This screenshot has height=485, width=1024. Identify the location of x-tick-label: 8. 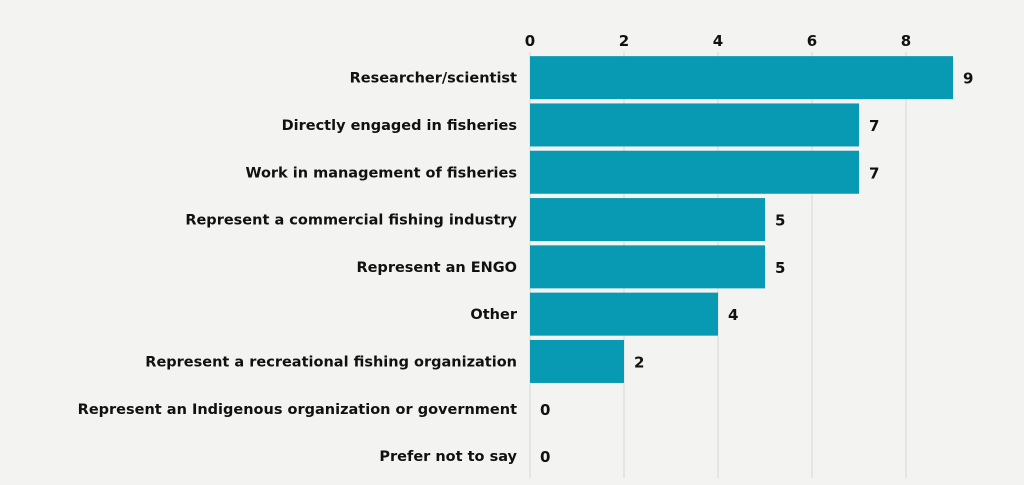
(906, 41).